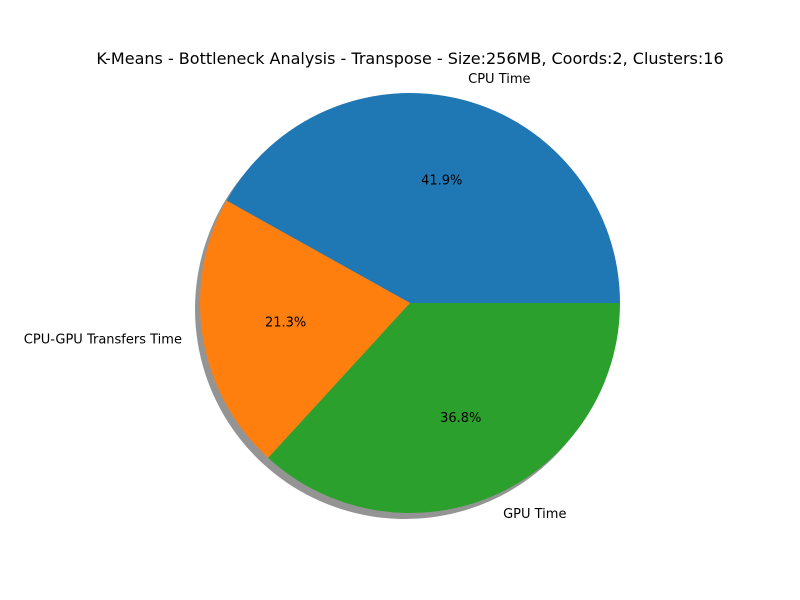  Describe the element at coordinates (534, 514) in the screenshot. I see `slice-label-gpu-time: GPU Time` at that location.